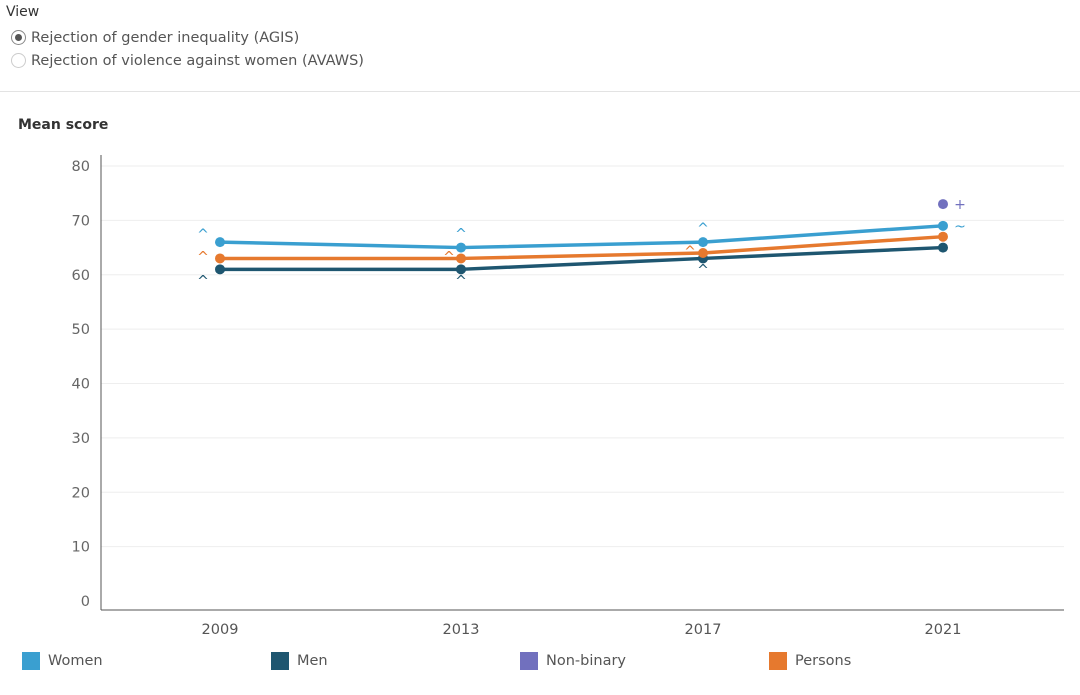 This screenshot has width=1080, height=695. I want to click on y-tick-label: 20, so click(81, 493).